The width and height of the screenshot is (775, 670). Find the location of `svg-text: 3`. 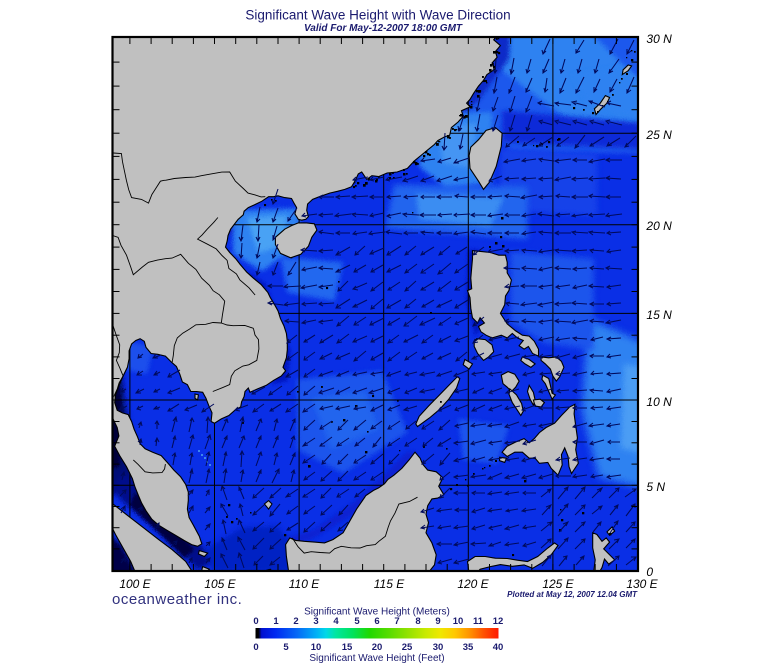

svg-text: 3 is located at coordinates (315, 621).